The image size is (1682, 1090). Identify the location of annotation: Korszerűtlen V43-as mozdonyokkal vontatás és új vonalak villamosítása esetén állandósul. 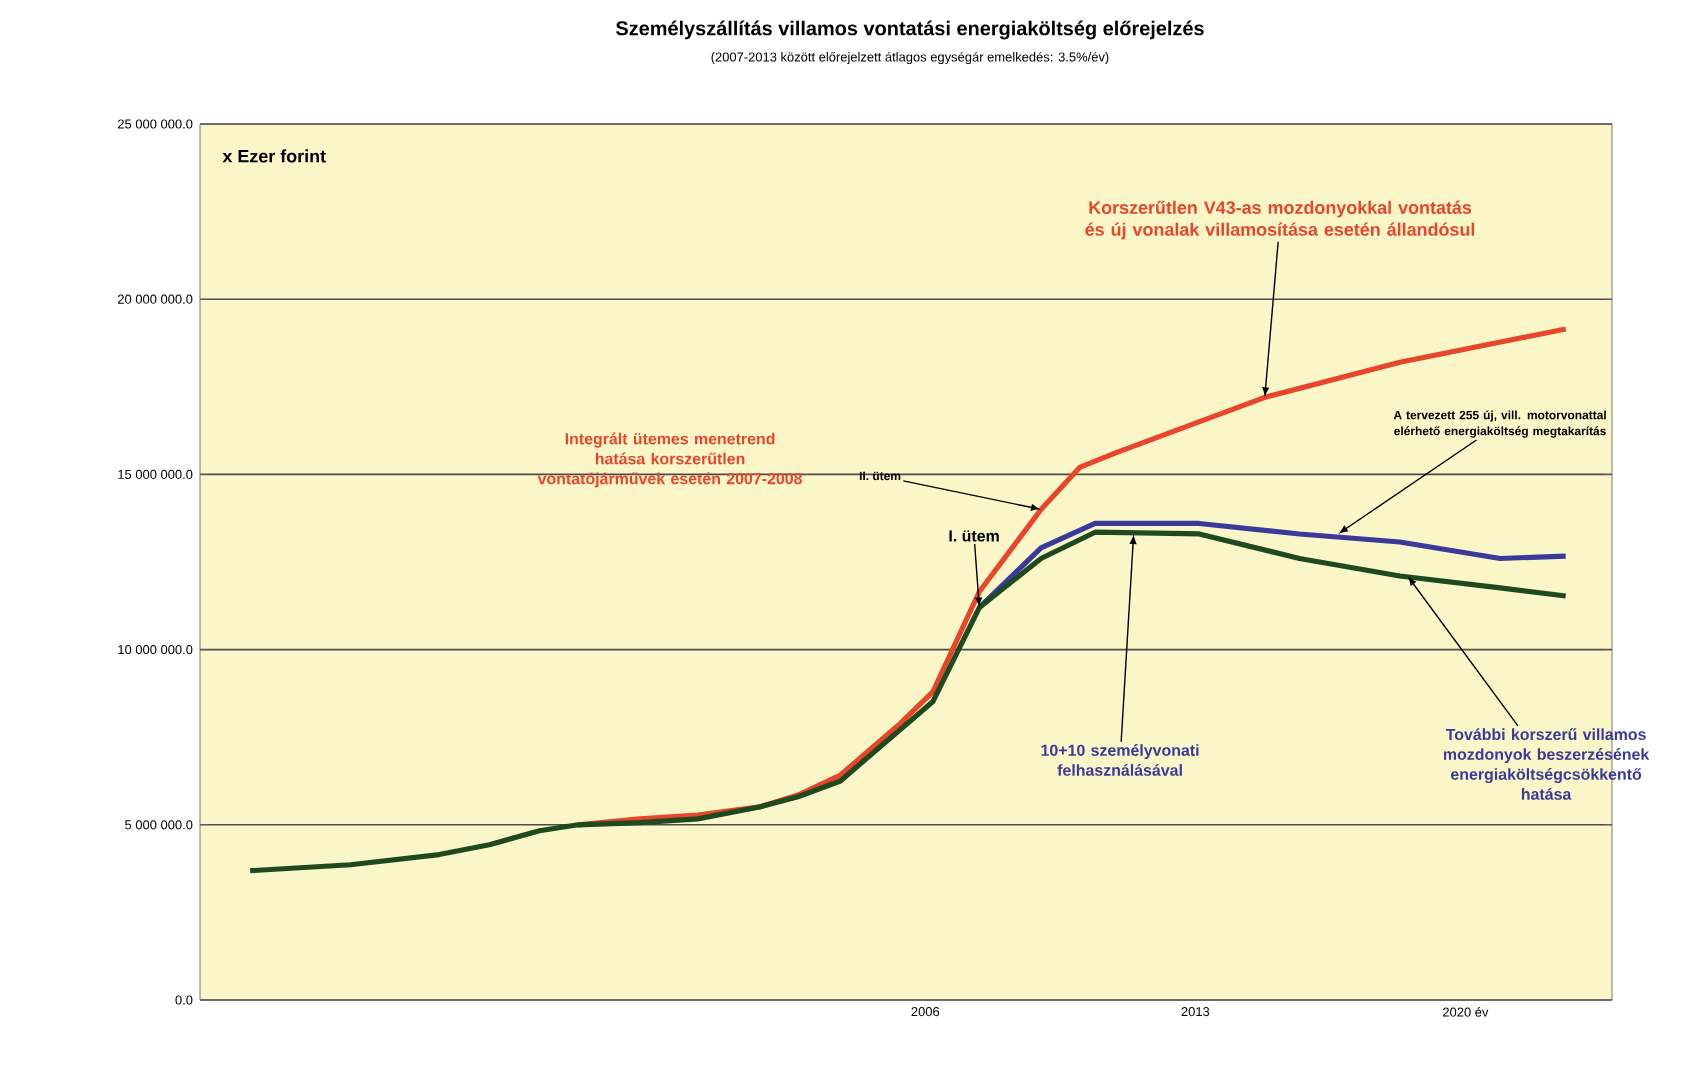
(1280, 220).